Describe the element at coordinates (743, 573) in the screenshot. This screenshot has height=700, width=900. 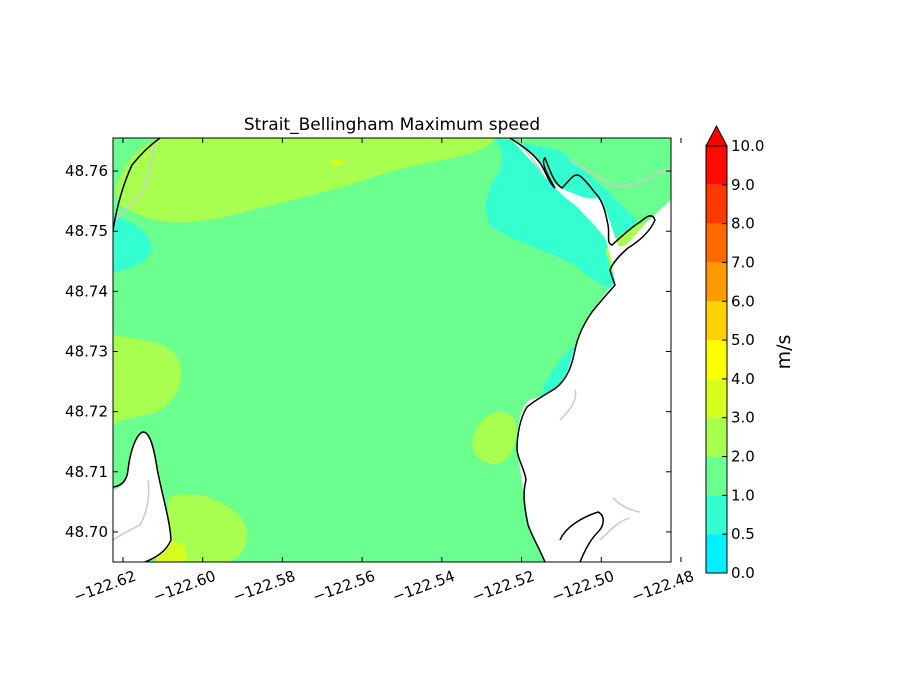
I see `colorbar-tick-label: 0.0` at that location.